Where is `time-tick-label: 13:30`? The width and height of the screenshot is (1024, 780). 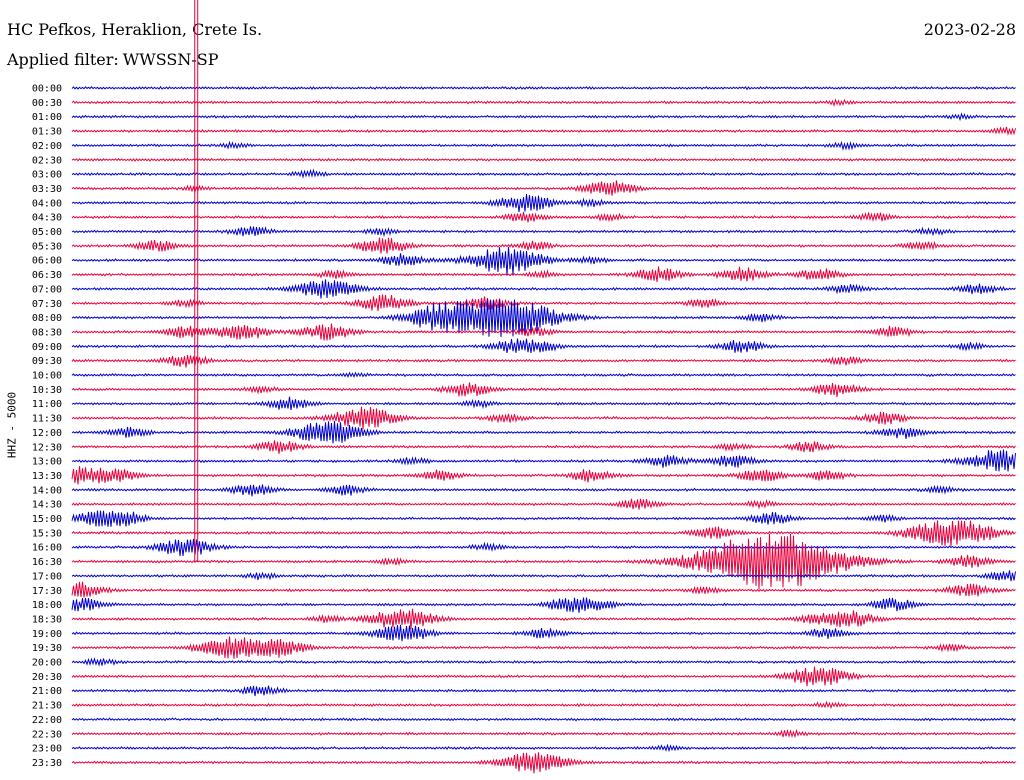 time-tick-label: 13:30 is located at coordinates (47, 476).